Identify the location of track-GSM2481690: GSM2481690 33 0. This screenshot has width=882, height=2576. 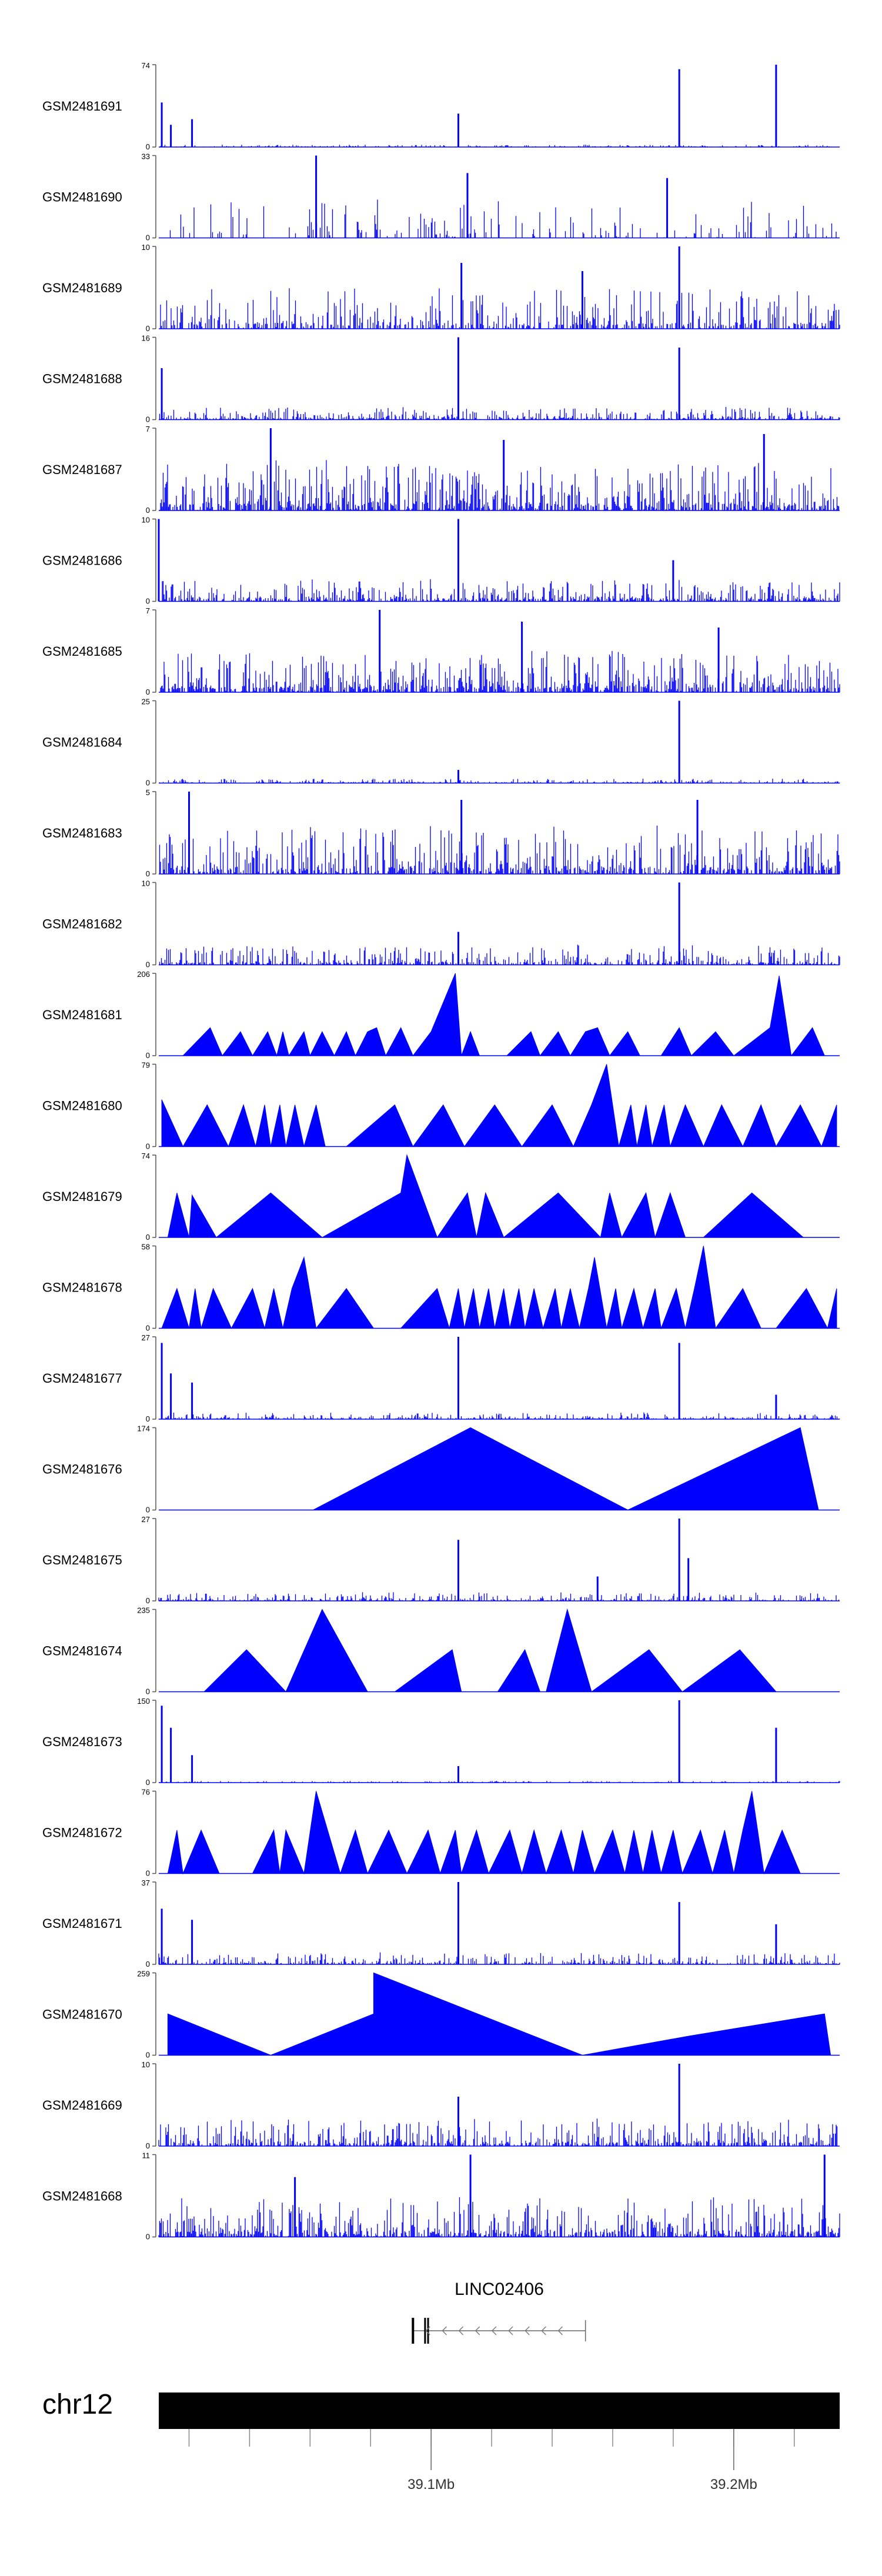
(441, 197).